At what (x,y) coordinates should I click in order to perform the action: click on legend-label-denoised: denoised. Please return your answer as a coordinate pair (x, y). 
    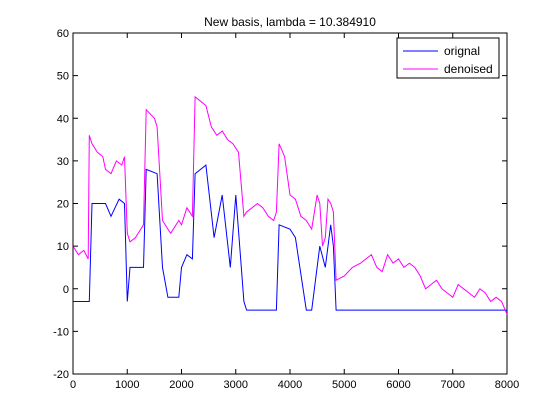
    Looking at the image, I should click on (468, 69).